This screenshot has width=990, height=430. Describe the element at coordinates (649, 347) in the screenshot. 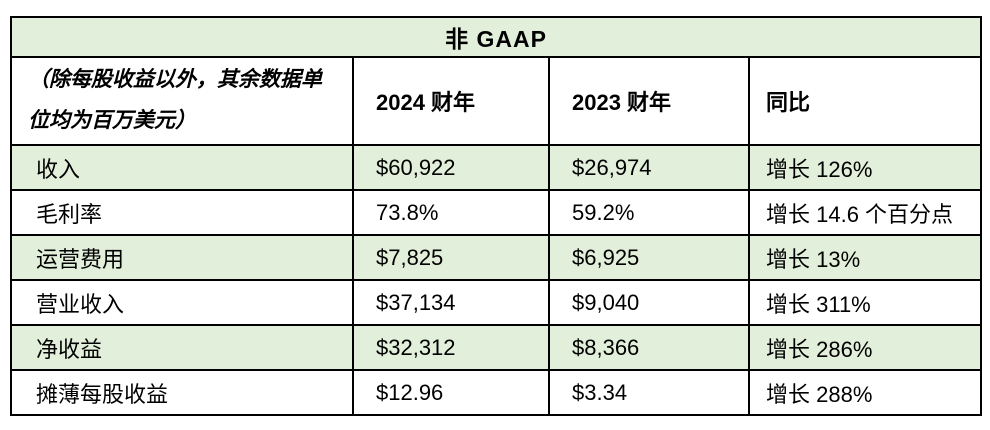

I see `fy2023-value-cell: $8,366` at that location.